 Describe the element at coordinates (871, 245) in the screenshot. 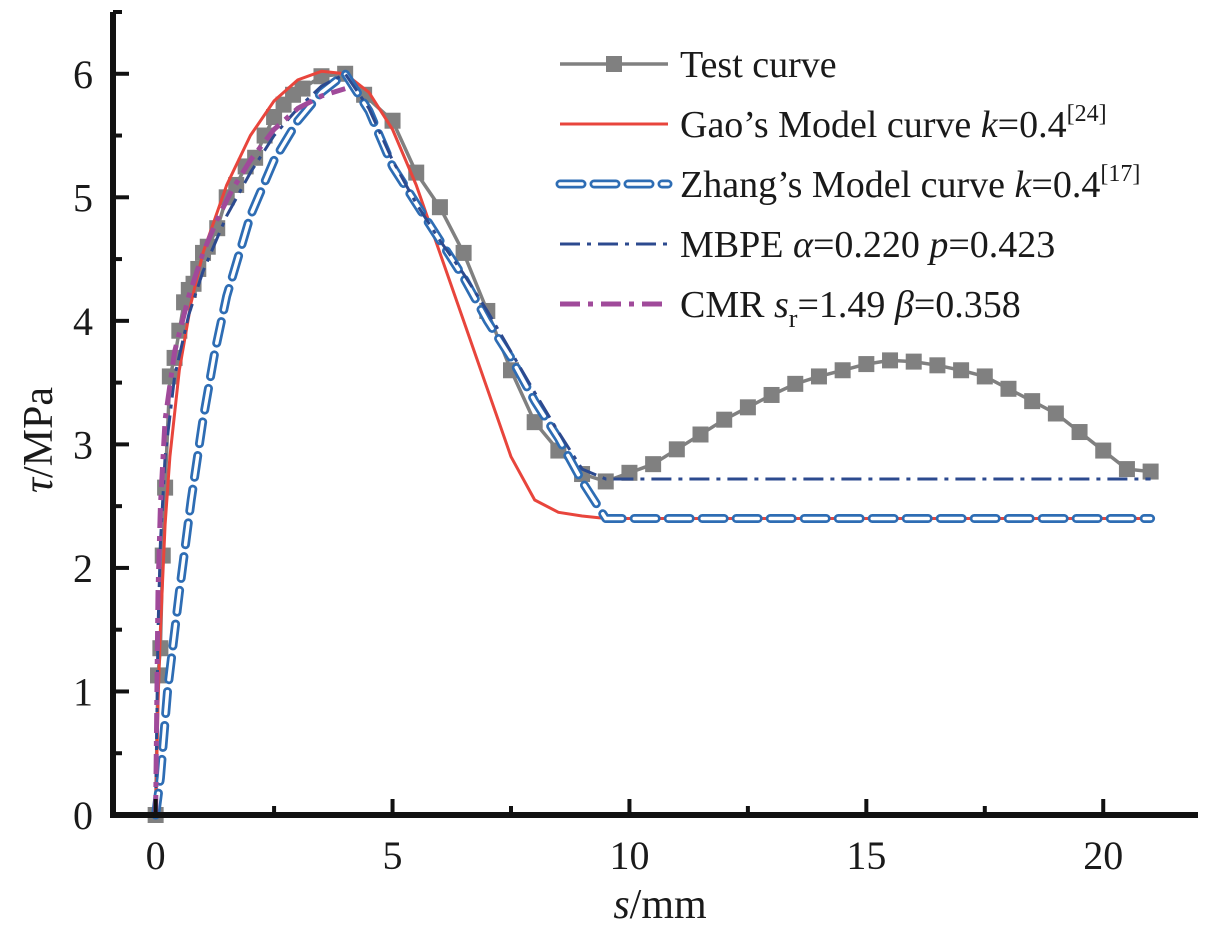

I see `legend-val: =0.220` at that location.